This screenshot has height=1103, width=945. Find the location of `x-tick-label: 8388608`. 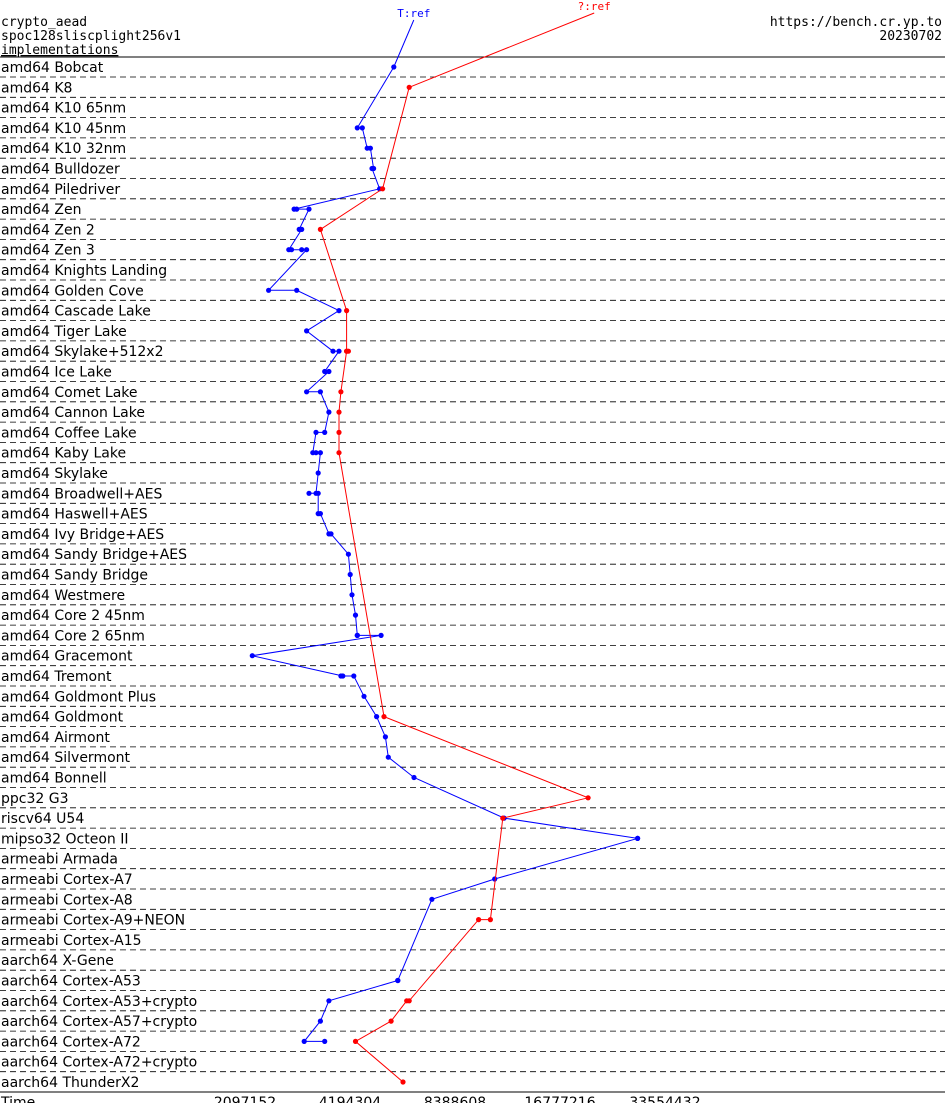

x-tick-label: 8388608 is located at coordinates (455, 1099).